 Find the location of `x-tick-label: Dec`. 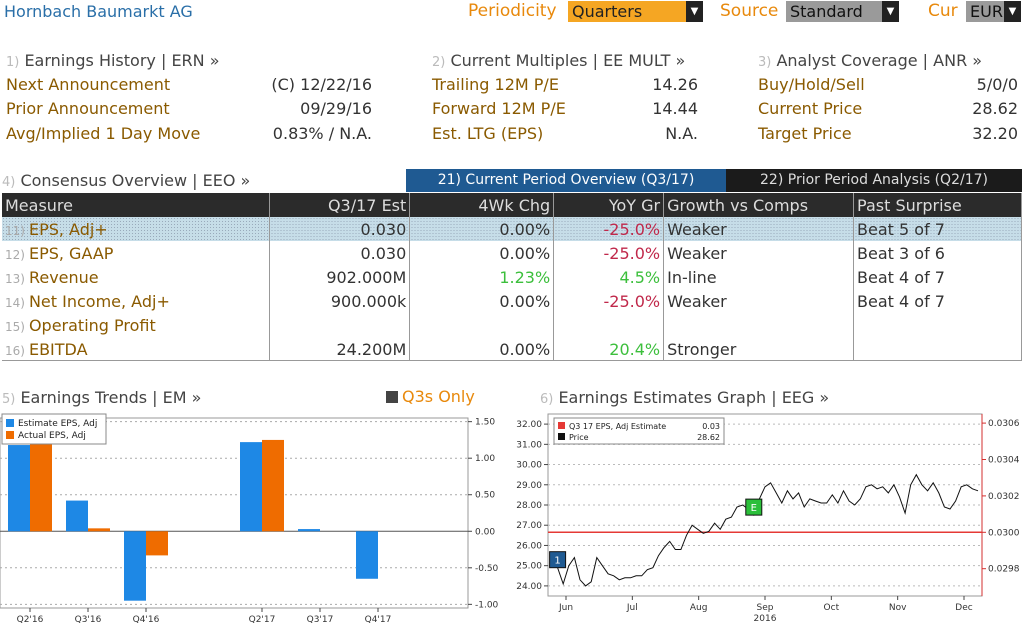

x-tick-label: Dec is located at coordinates (963, 608).